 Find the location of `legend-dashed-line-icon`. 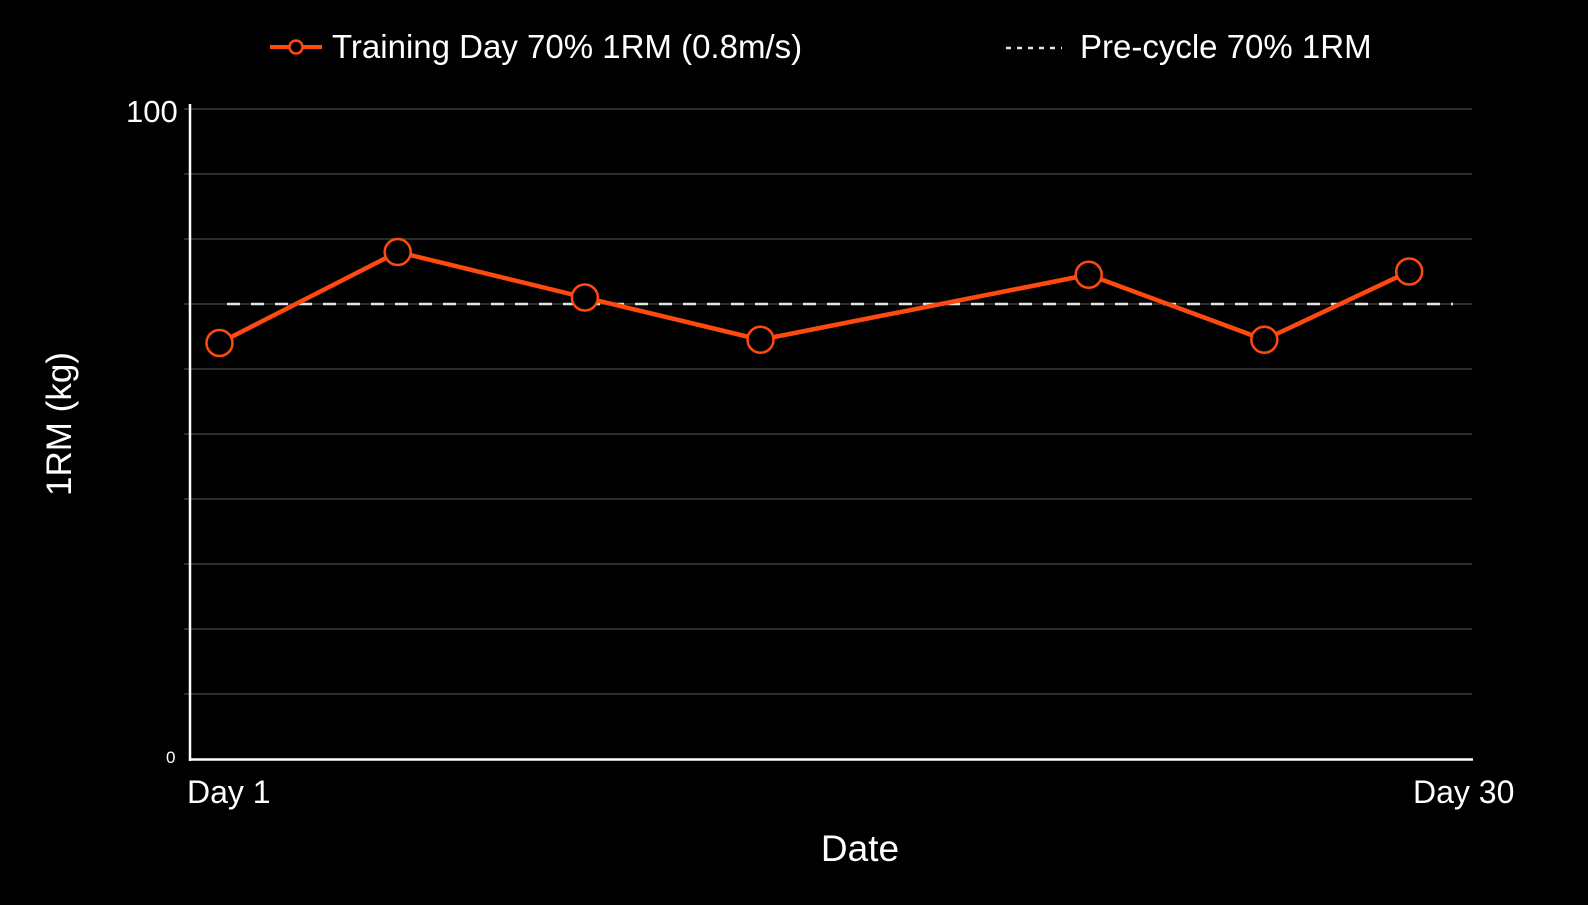

legend-dashed-line-icon is located at coordinates (1034, 48).